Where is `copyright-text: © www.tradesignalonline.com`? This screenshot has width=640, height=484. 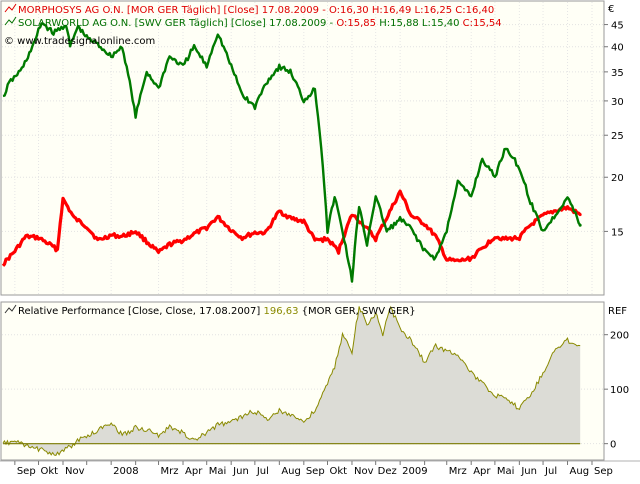 copyright-text: © www.tradesignalonline.com is located at coordinates (79, 41).